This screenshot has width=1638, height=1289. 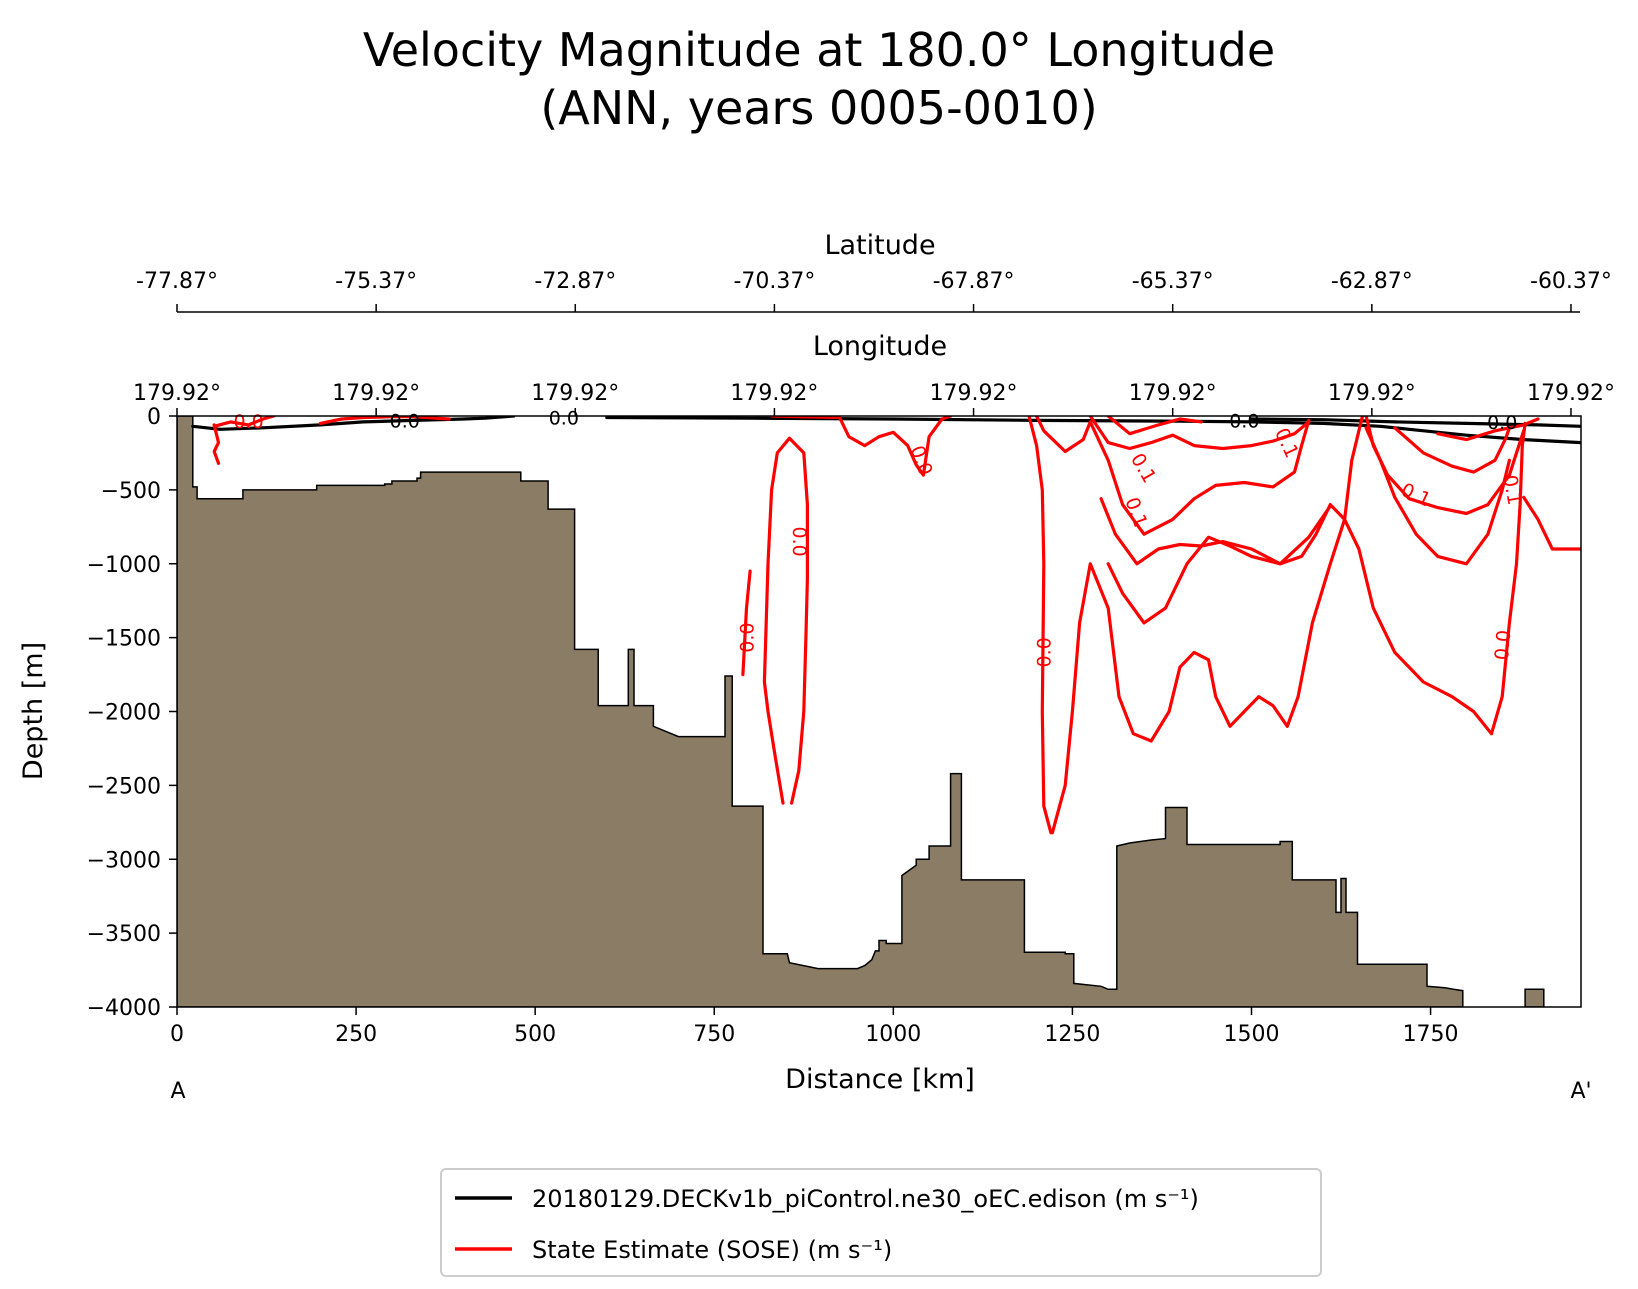 What do you see at coordinates (575, 281) in the screenshot?
I see `latitude-tick-label: -72.87°` at bounding box center [575, 281].